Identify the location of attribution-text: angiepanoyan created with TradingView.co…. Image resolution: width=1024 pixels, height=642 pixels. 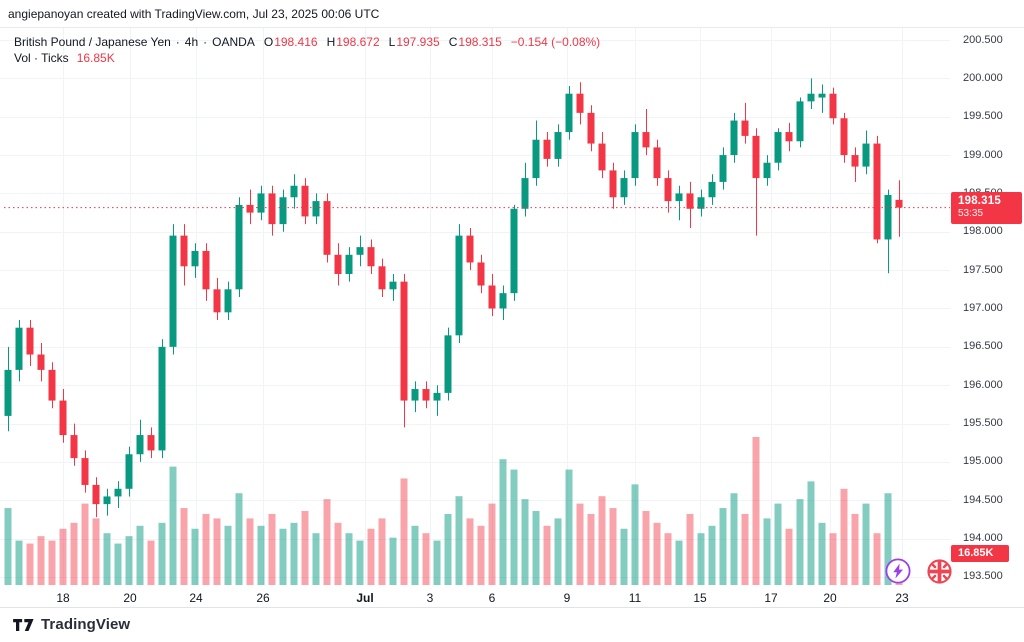
(194, 13).